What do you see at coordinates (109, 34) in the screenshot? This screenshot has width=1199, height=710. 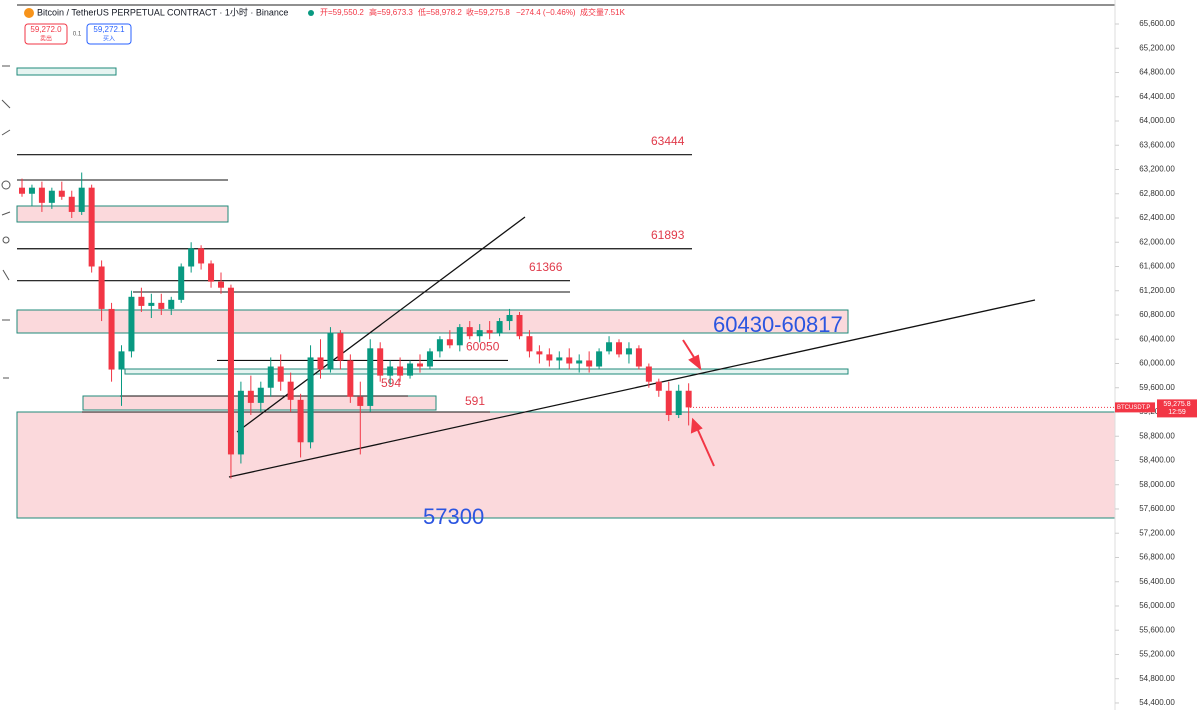 I see `buy-button` at bounding box center [109, 34].